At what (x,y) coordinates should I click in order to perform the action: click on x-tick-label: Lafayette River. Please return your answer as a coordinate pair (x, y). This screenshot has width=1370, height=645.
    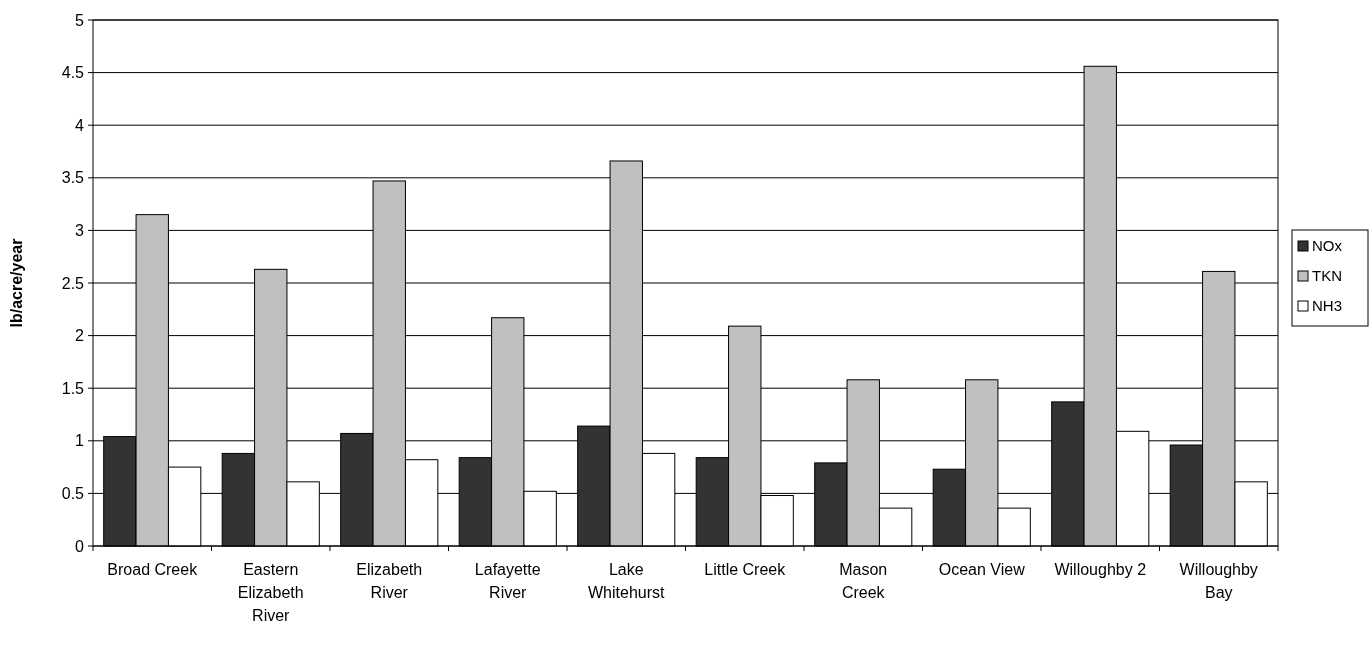
    Looking at the image, I should click on (507, 581).